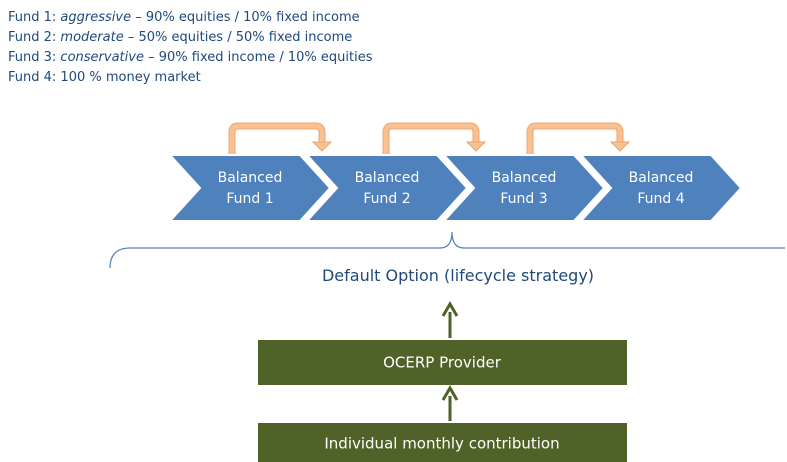 This screenshot has width=787, height=462. What do you see at coordinates (32, 37) in the screenshot?
I see `fund-label: Fund 2:` at bounding box center [32, 37].